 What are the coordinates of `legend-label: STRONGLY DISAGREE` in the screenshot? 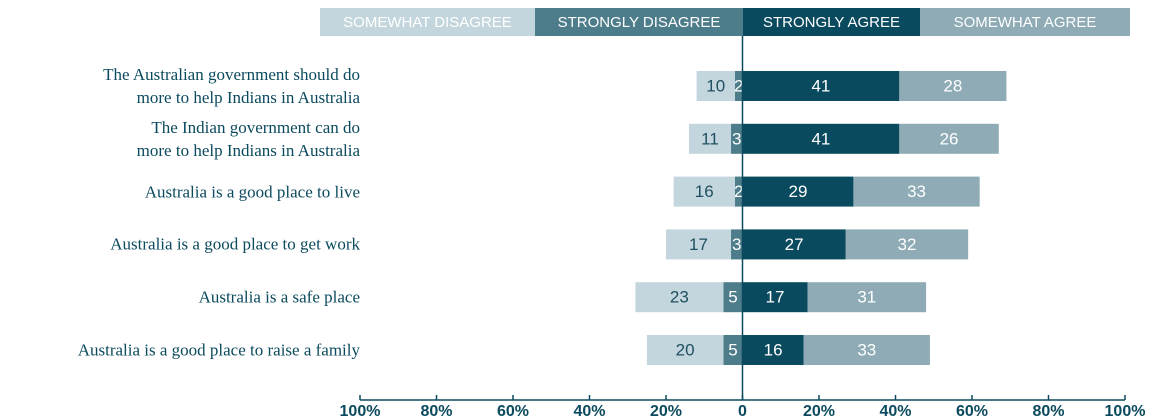 It's located at (639, 22).